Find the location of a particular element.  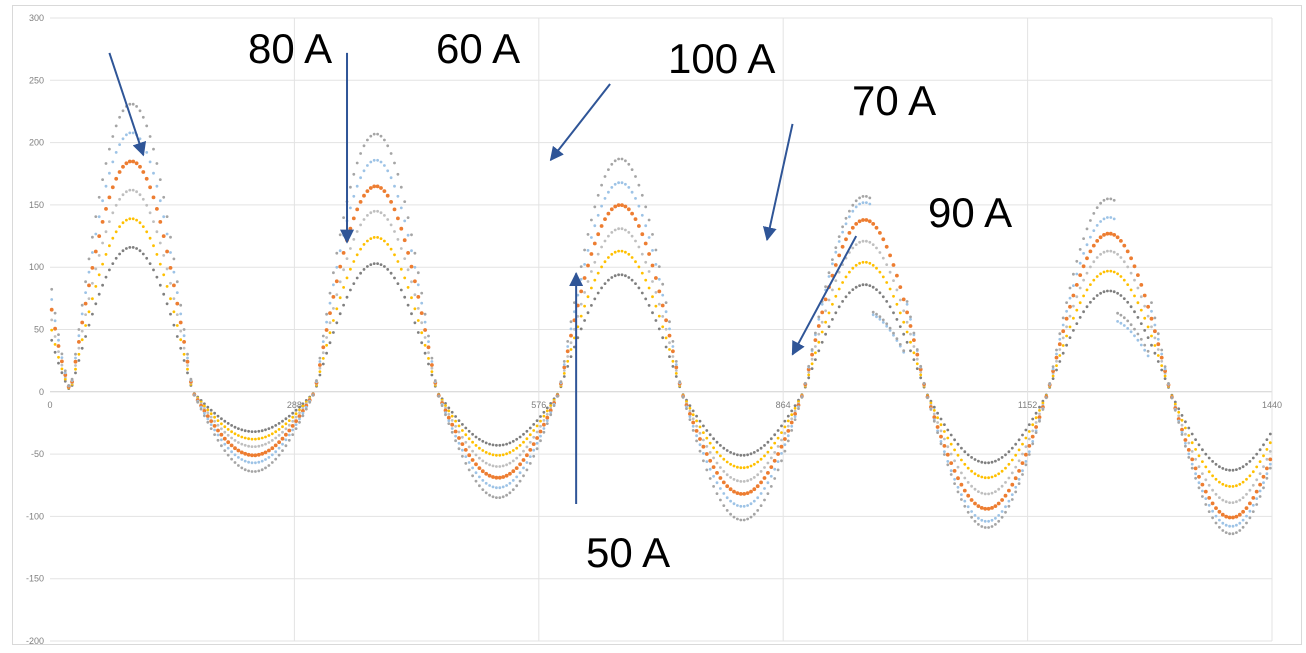

y-tick-label: -200 is located at coordinates (35, 641).